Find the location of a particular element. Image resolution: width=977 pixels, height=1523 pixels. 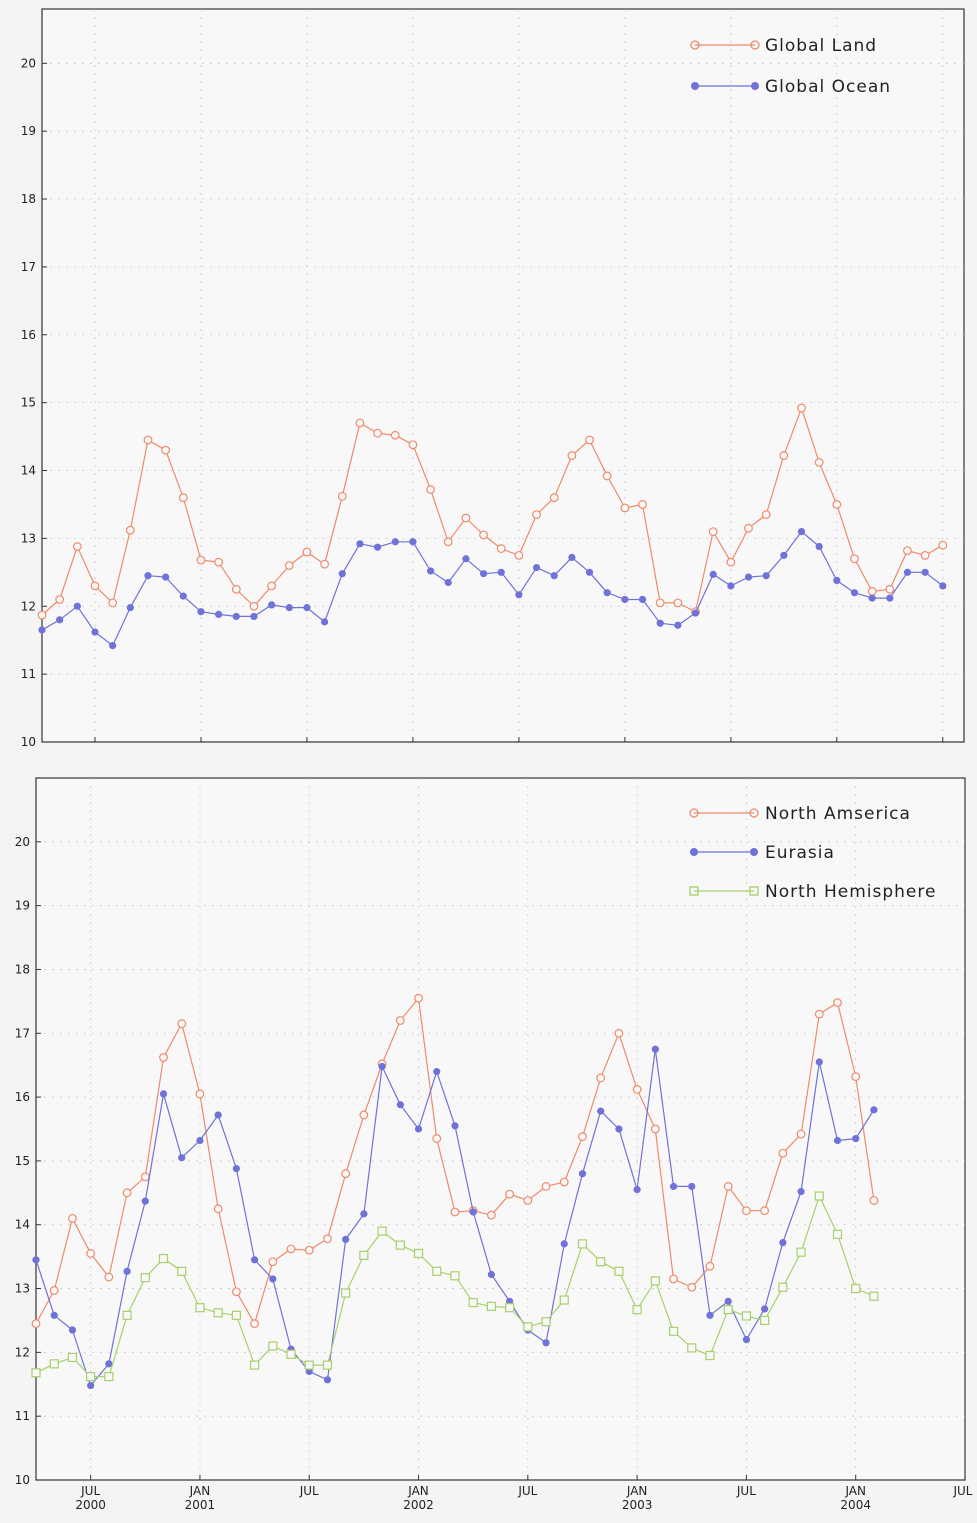

y-tick-label: 18 is located at coordinates (22, 969).